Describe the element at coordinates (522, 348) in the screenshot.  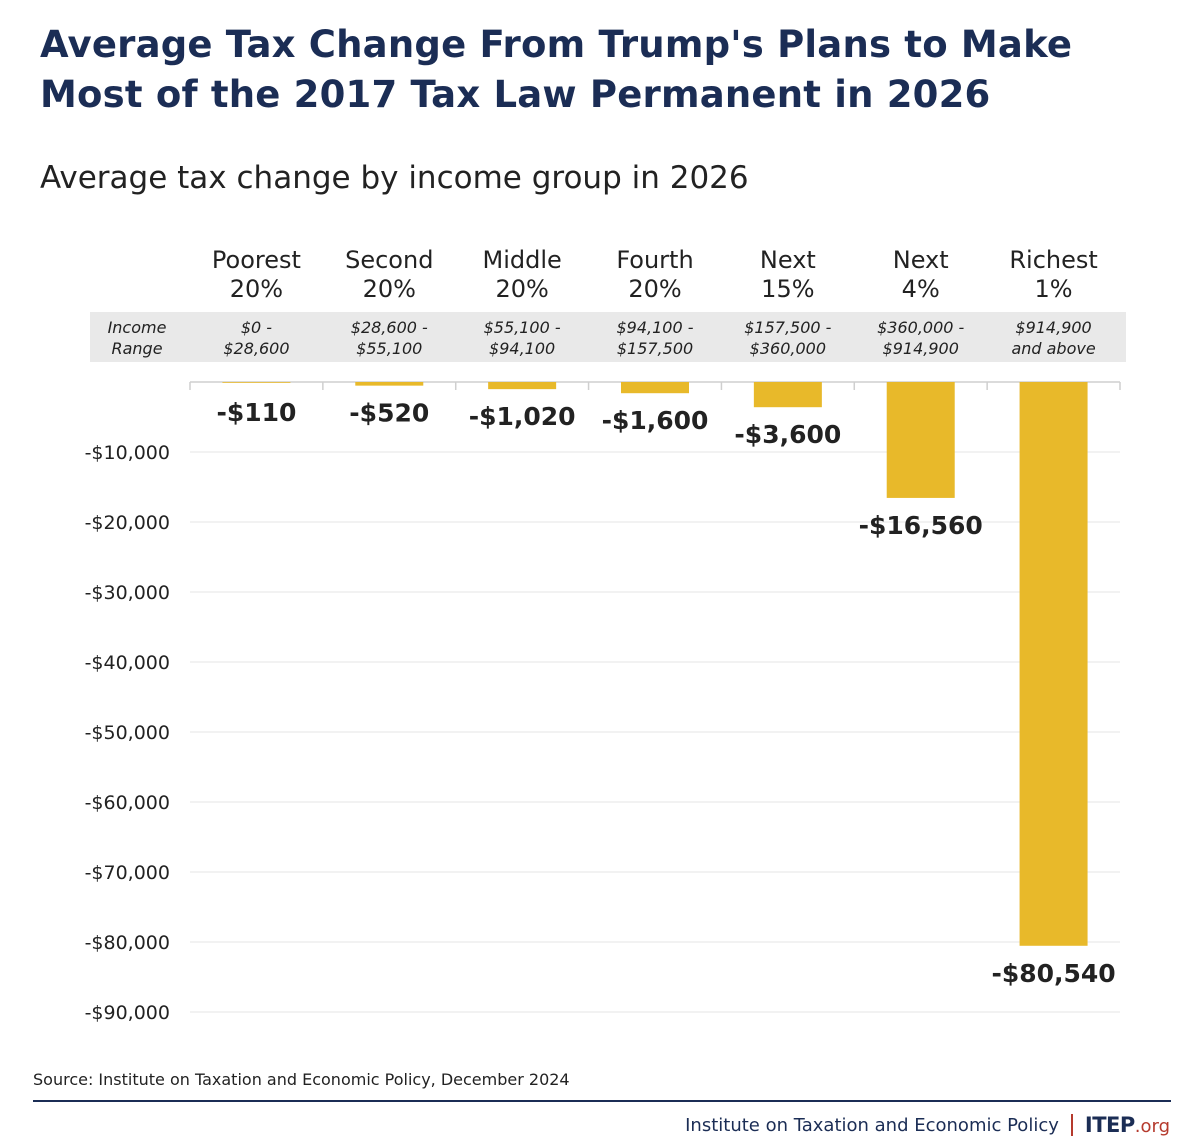
I see `income-range-value: $94,100` at that location.